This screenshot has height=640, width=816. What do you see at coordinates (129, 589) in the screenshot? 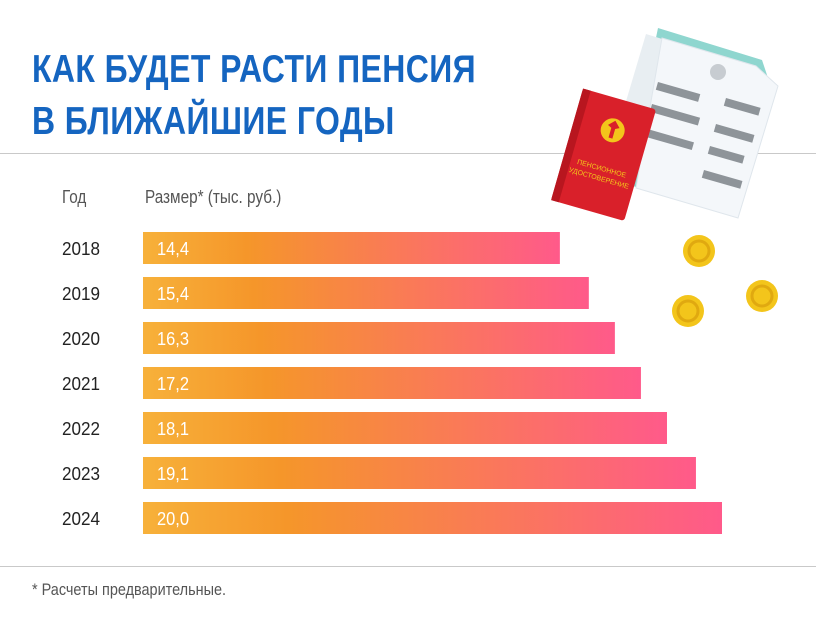
I see `footnote: * Расчеты предварительные.` at bounding box center [129, 589].